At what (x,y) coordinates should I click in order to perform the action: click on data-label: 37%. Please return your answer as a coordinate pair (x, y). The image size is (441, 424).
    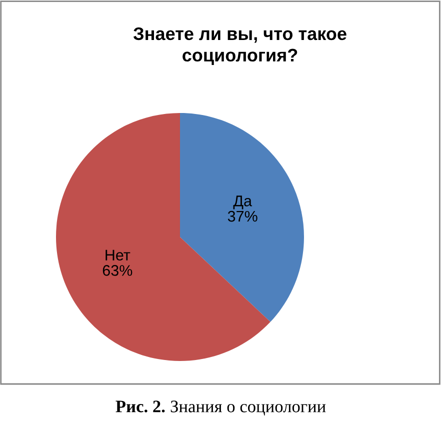
    Looking at the image, I should click on (243, 216).